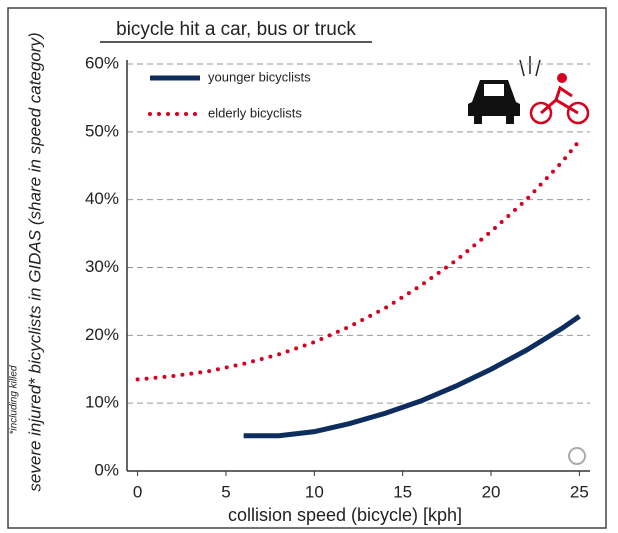  Describe the element at coordinates (102, 334) in the screenshot. I see `y-tick-label: 20%` at that location.